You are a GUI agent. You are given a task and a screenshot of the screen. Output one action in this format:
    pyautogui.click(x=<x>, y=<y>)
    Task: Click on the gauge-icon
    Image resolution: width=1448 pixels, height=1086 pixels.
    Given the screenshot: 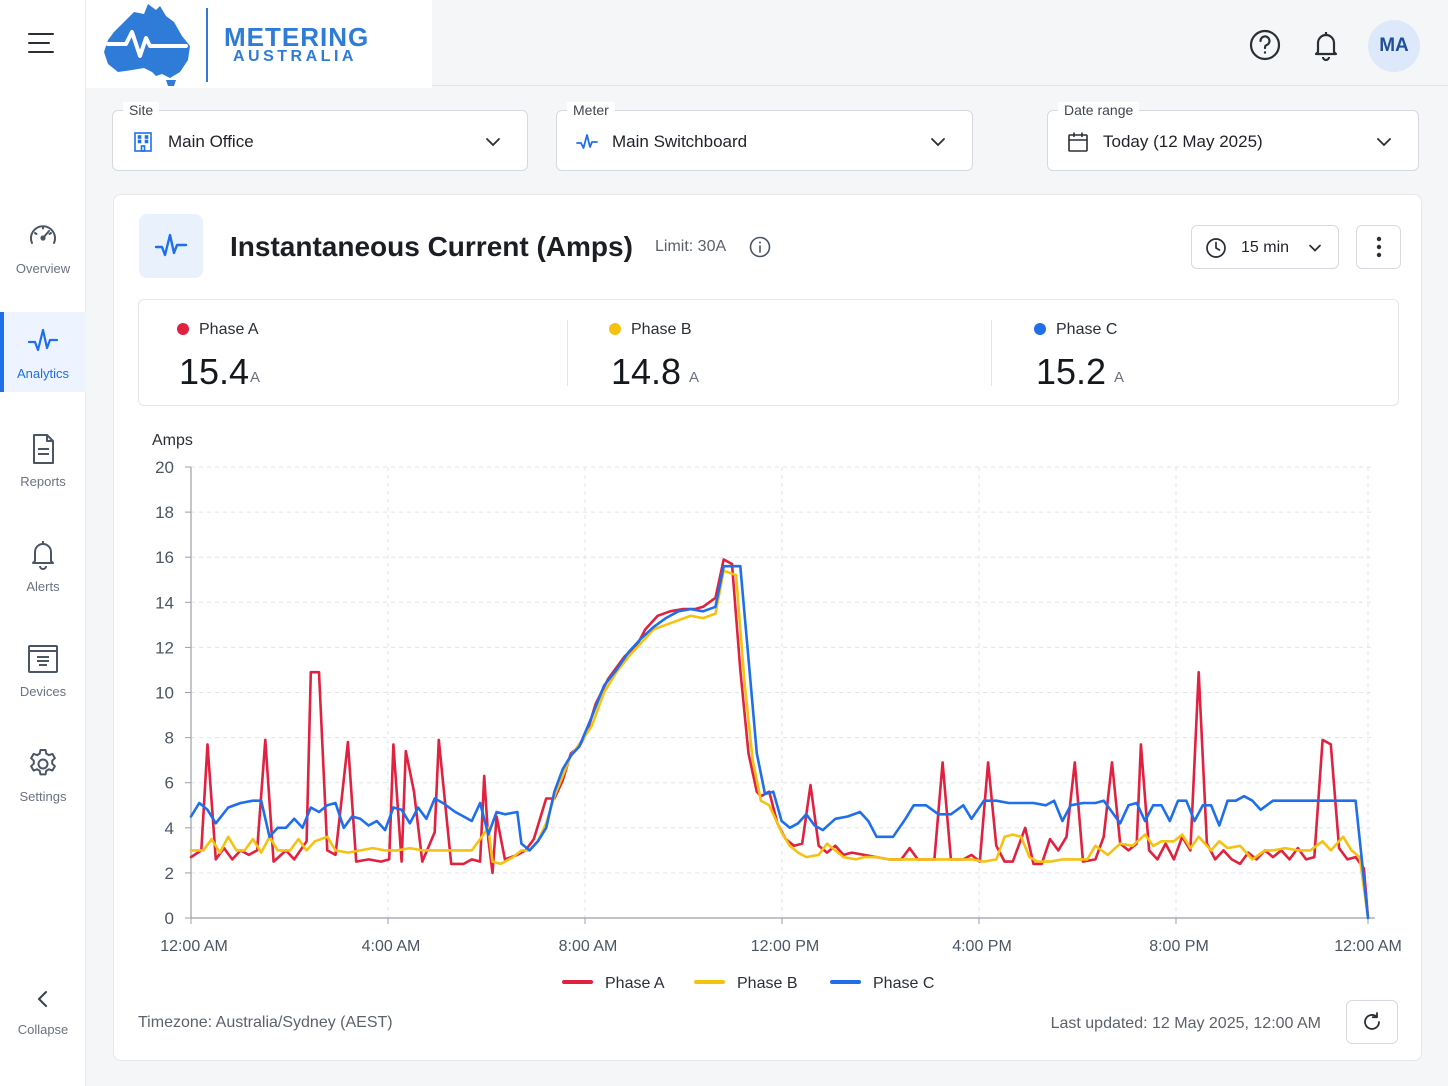 What is the action you would take?
    pyautogui.click(x=43, y=234)
    